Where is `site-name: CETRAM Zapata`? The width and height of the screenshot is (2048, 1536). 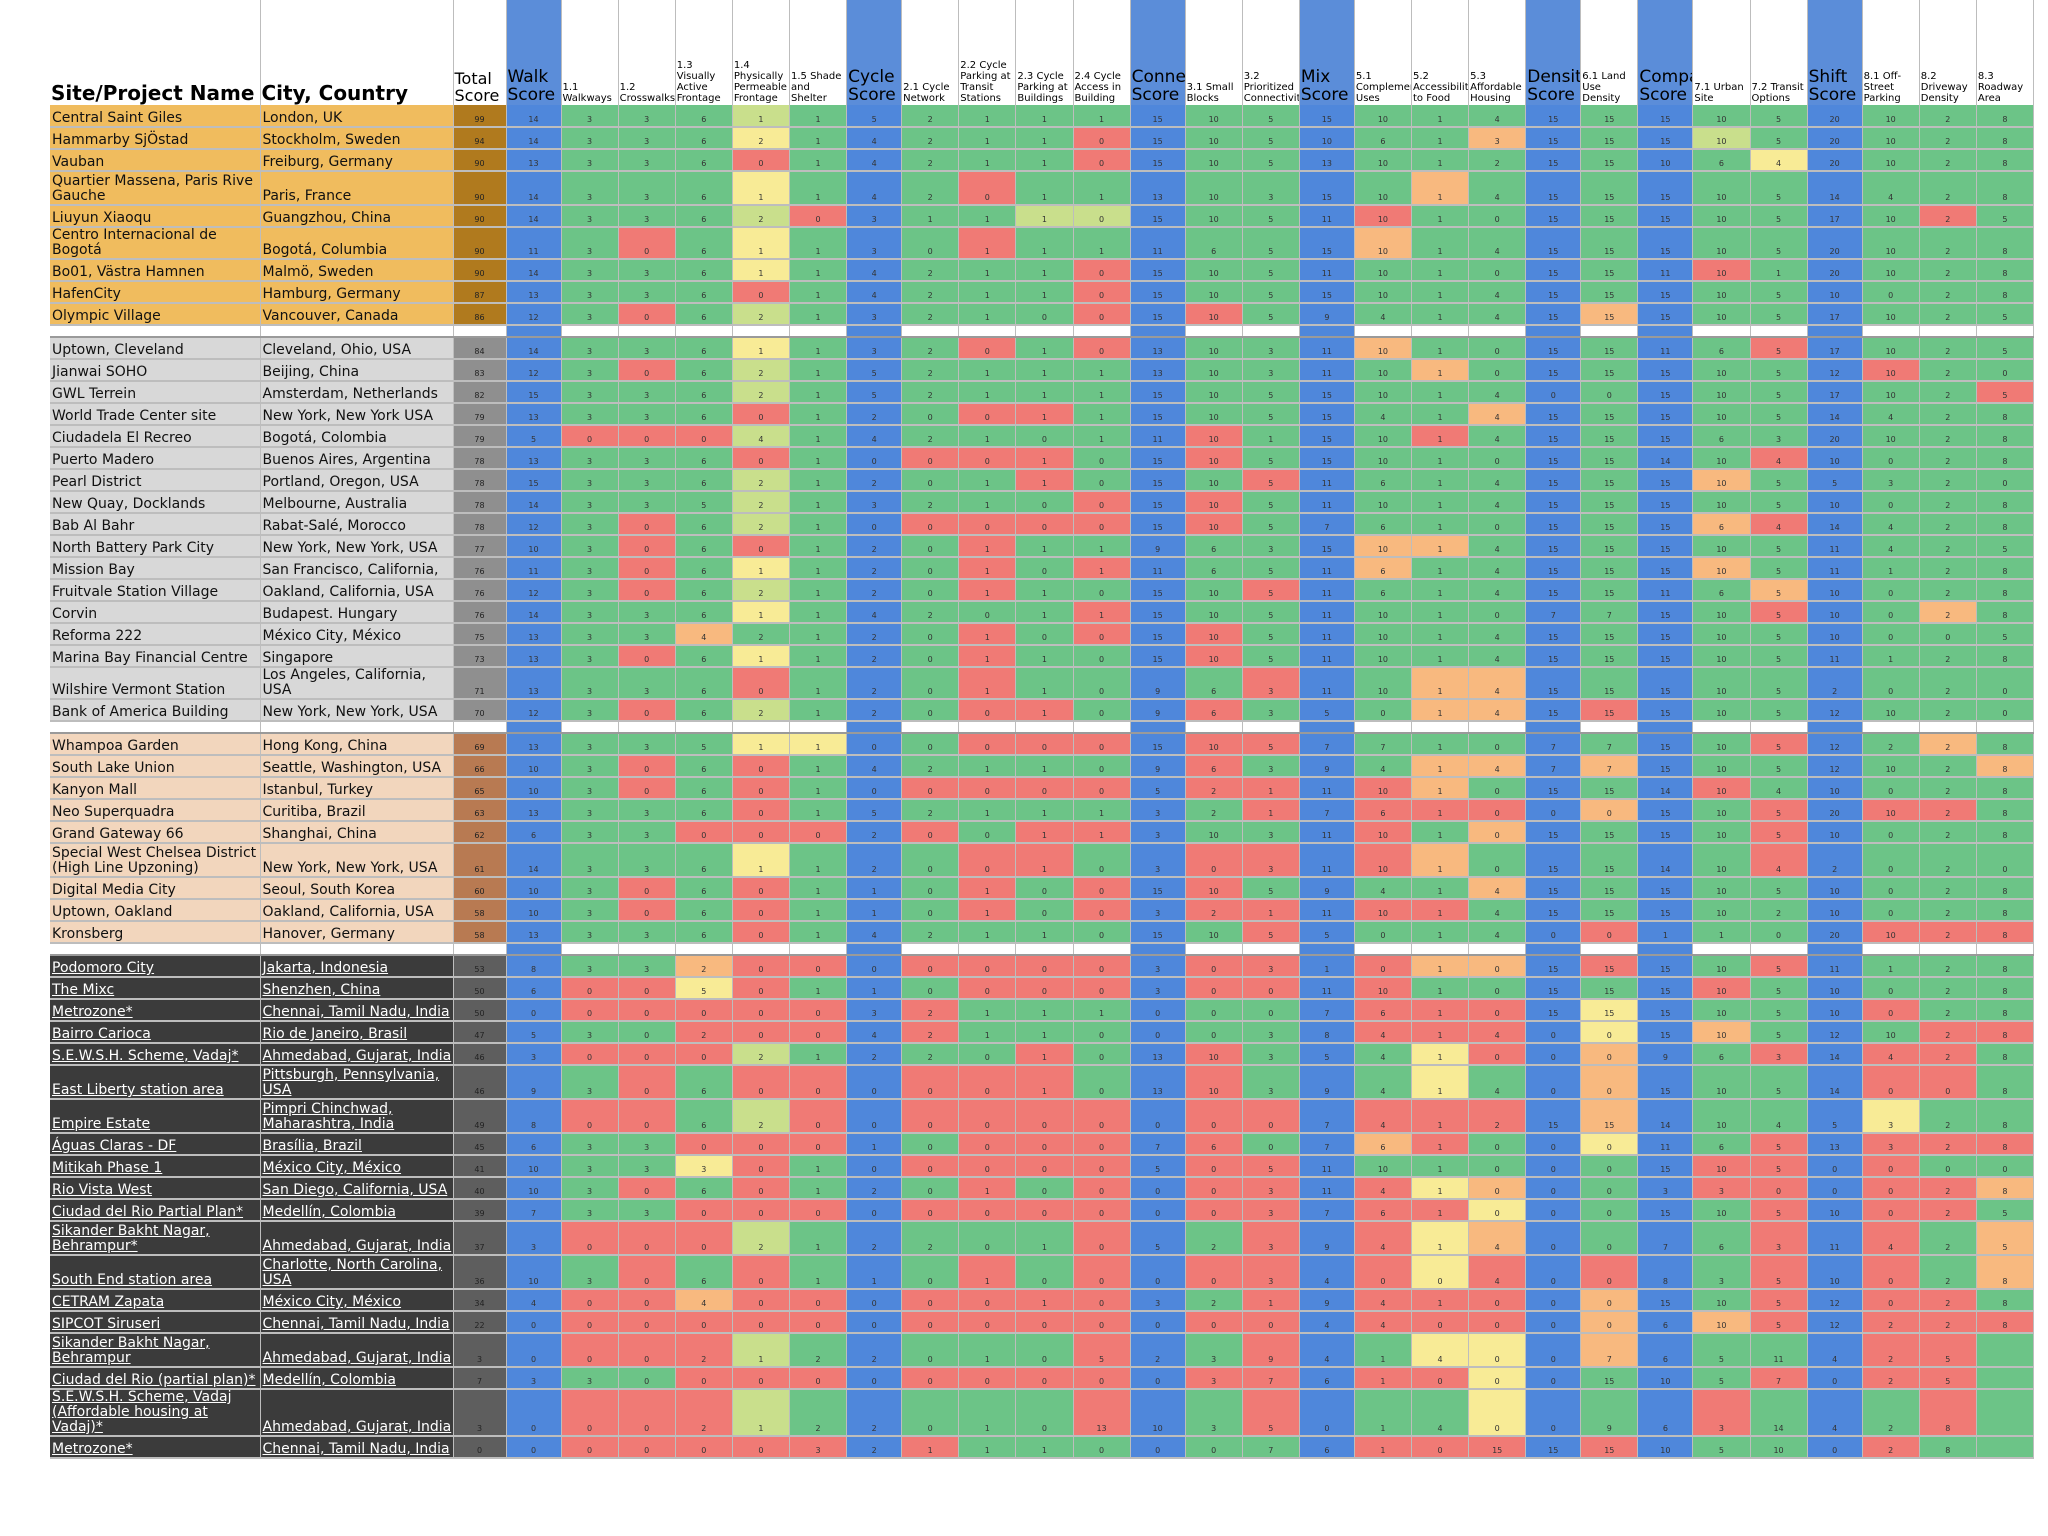 site-name: CETRAM Zapata is located at coordinates (155, 1300).